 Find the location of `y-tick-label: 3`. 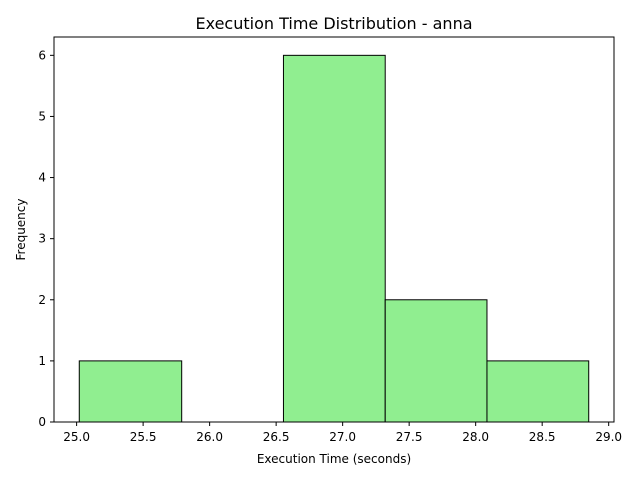

y-tick-label: 3 is located at coordinates (42, 239).